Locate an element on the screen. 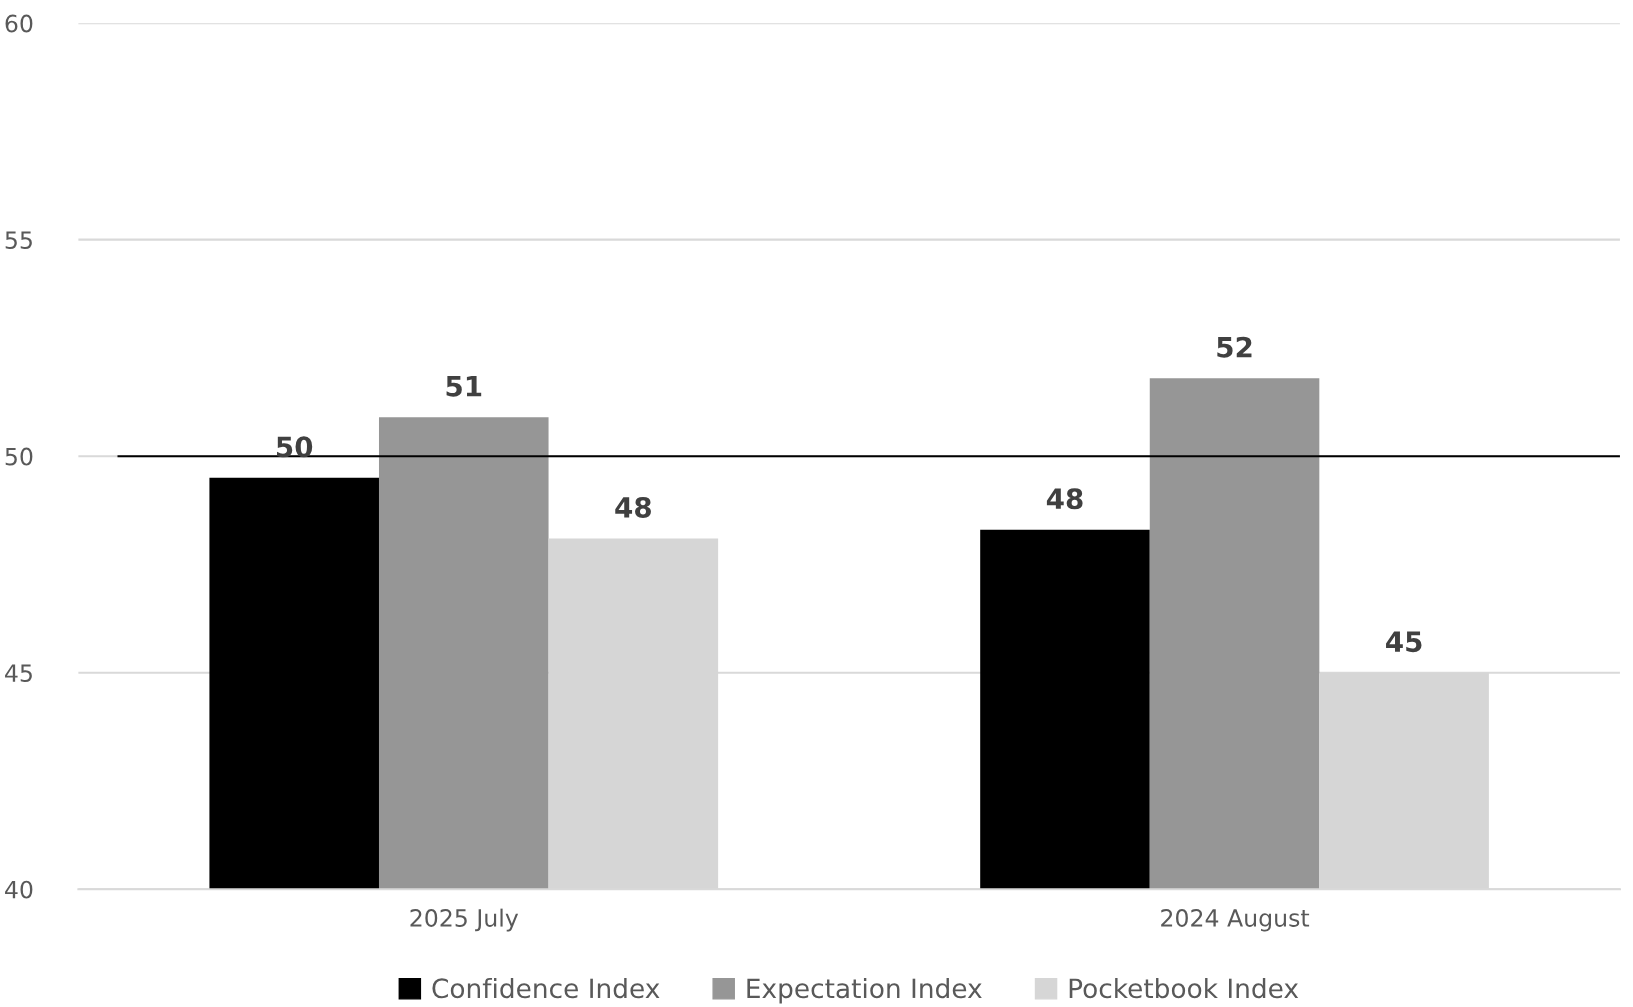 The image size is (1633, 1007). y-tick-label: 40 is located at coordinates (19, 889).